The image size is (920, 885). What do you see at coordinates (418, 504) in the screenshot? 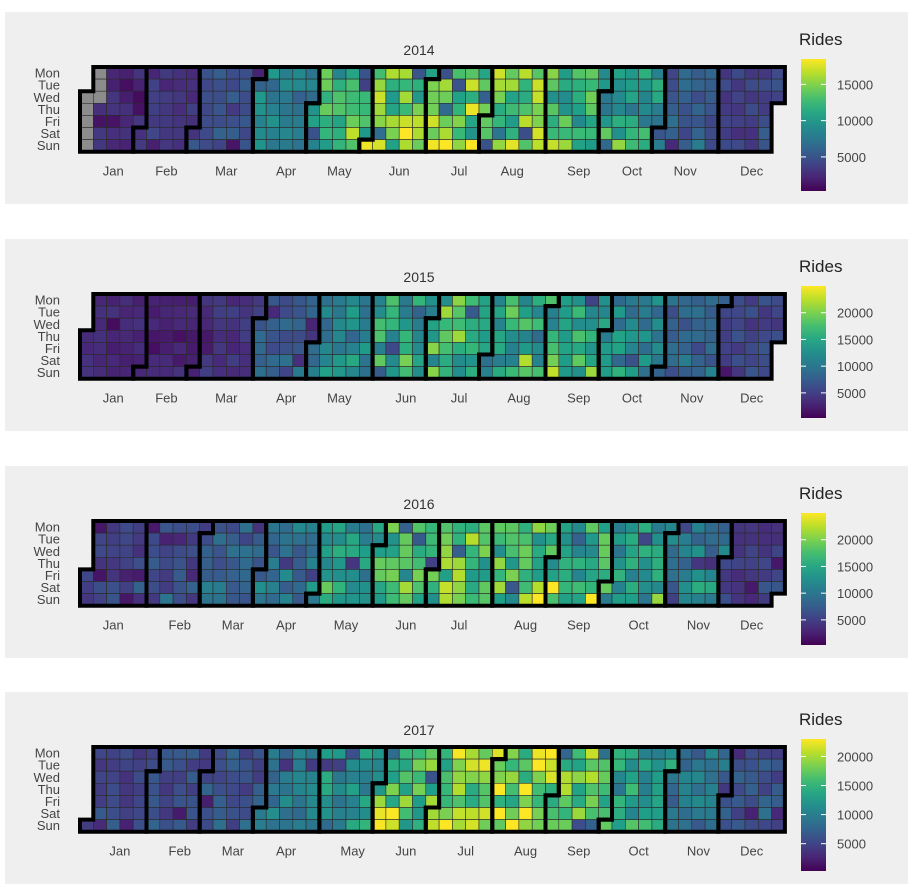
I see `chart-title: 2016` at bounding box center [418, 504].